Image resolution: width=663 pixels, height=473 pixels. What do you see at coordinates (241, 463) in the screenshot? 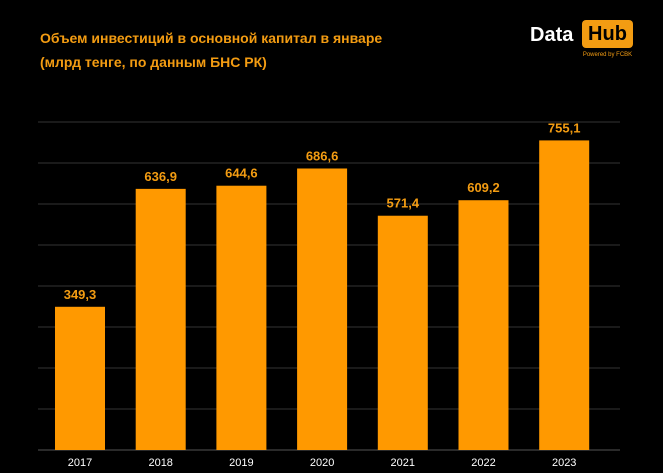
I see `x-tick-label: 2019` at bounding box center [241, 463].